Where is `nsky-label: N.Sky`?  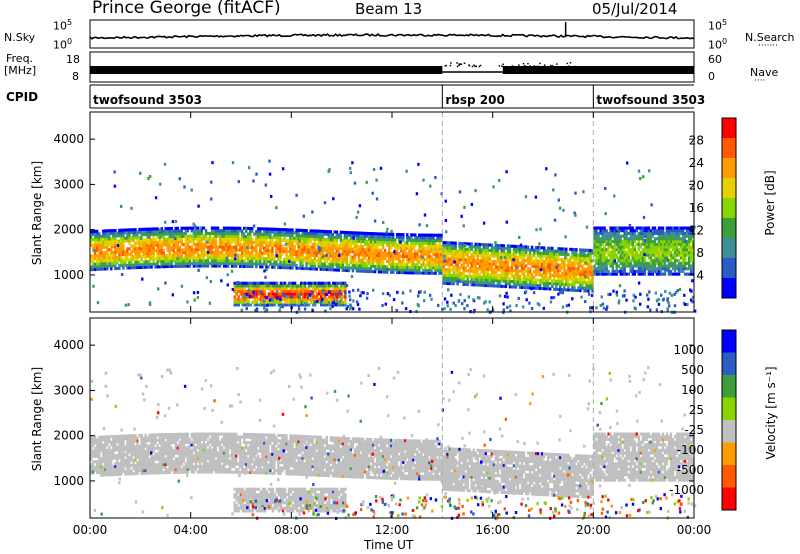
nsky-label: N.Sky is located at coordinates (20, 37).